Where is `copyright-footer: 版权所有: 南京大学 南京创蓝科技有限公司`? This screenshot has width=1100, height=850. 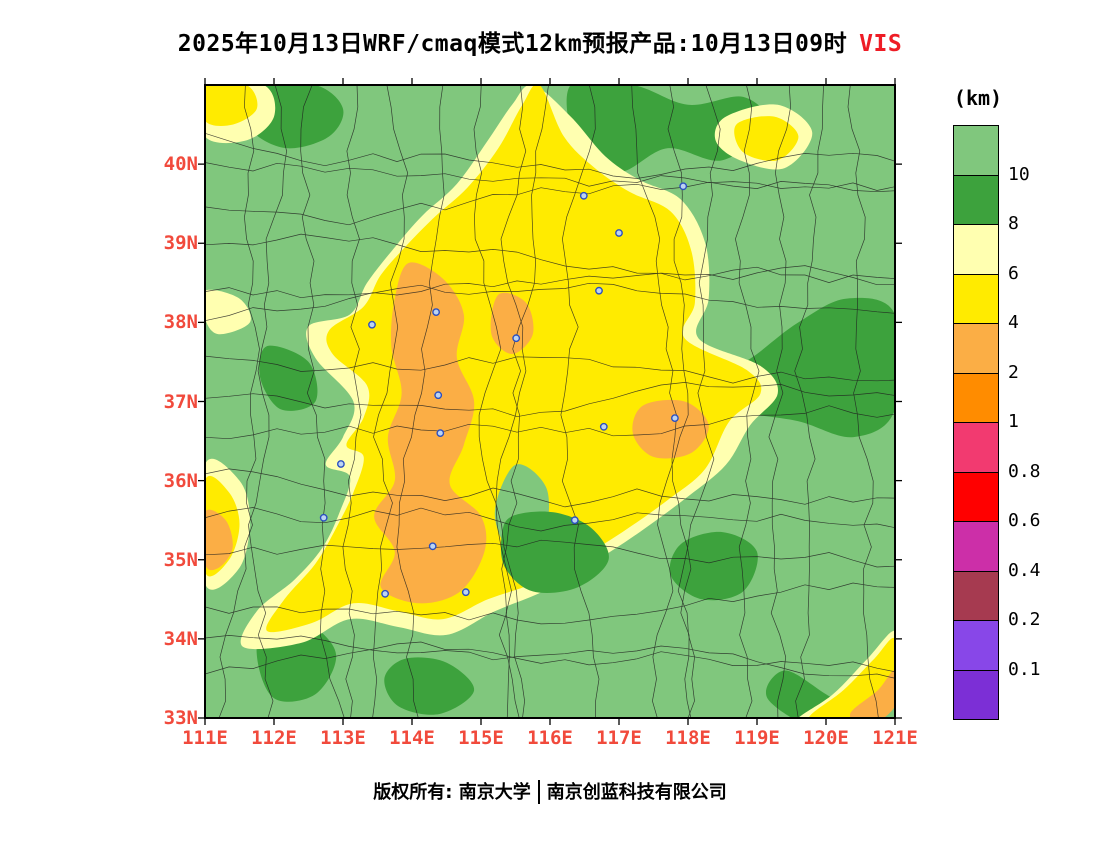
copyright-footer: 版权所有: 南京大学 南京创蓝科技有限公司 is located at coordinates (550, 791).